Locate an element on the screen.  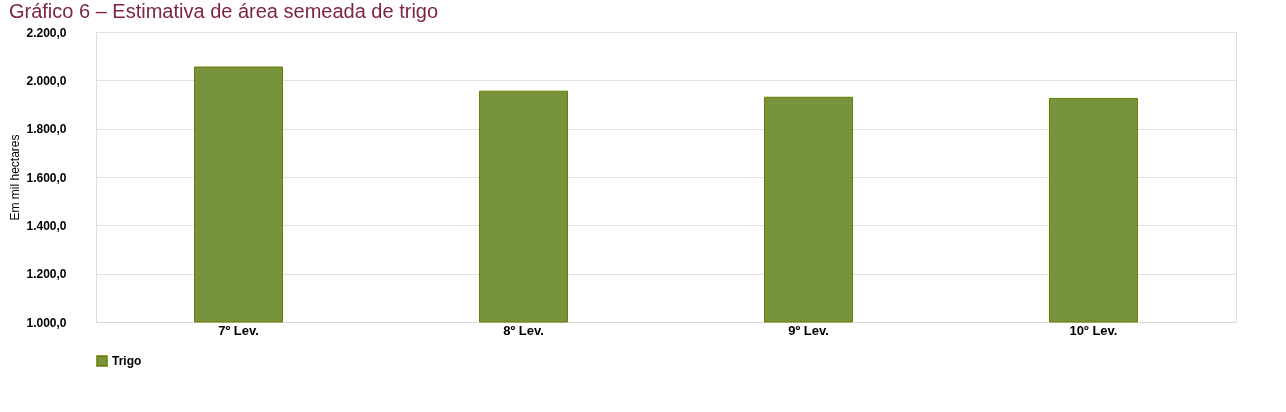
legend-label: Trigo is located at coordinates (127, 361).